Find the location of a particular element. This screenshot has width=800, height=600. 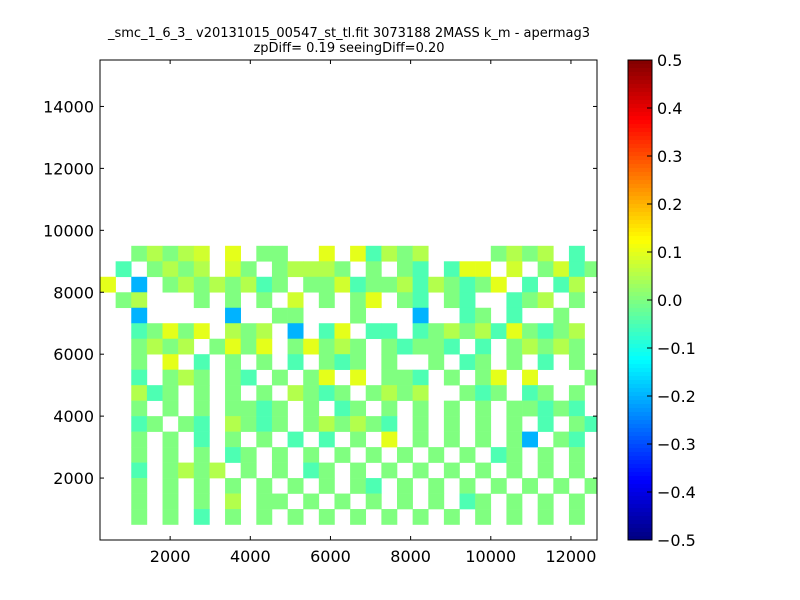

colorbar-tick-label: −0.1 is located at coordinates (676, 348).